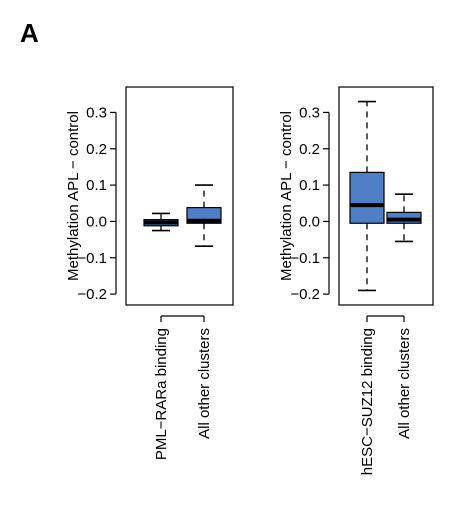  Describe the element at coordinates (161, 394) in the screenshot. I see `category-label: PML−RARa binding` at that location.